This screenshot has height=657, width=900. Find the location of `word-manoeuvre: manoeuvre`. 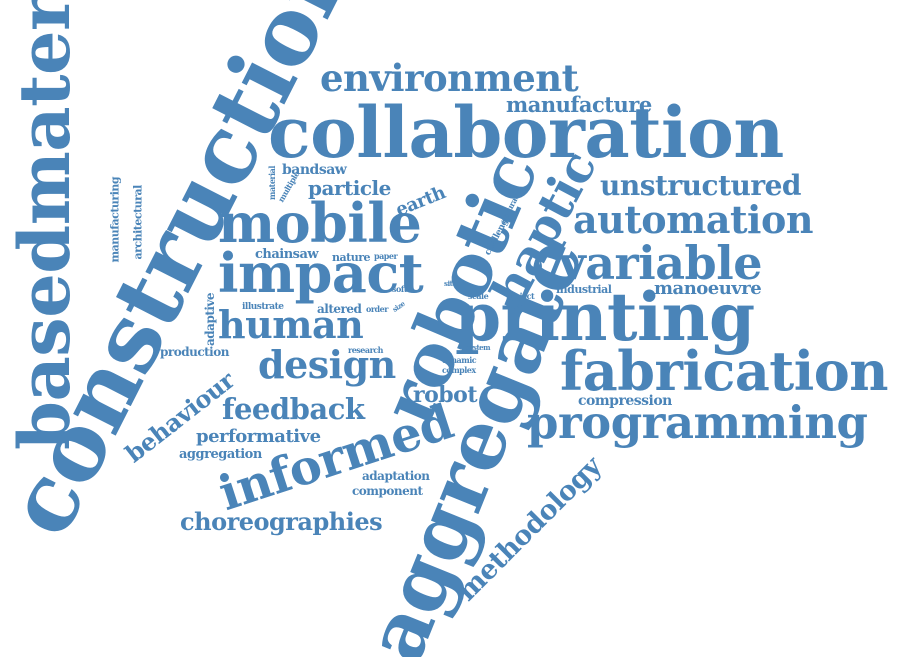

word-manoeuvre: manoeuvre is located at coordinates (708, 288).